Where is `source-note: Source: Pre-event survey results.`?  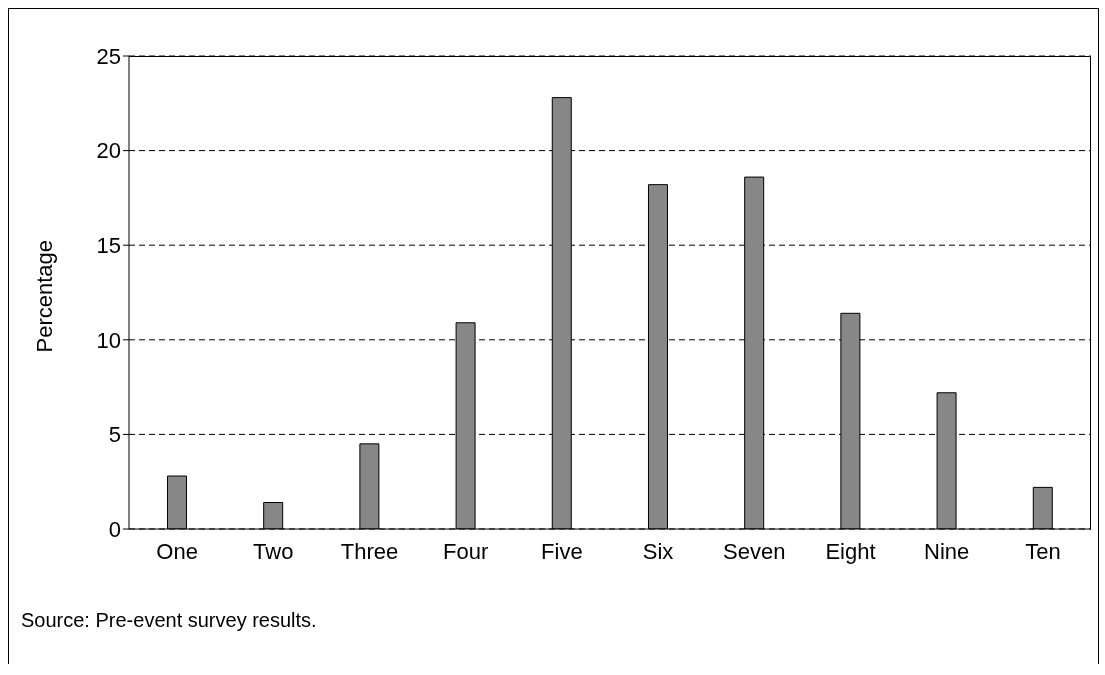 source-note: Source: Pre-event survey results. is located at coordinates (169, 620).